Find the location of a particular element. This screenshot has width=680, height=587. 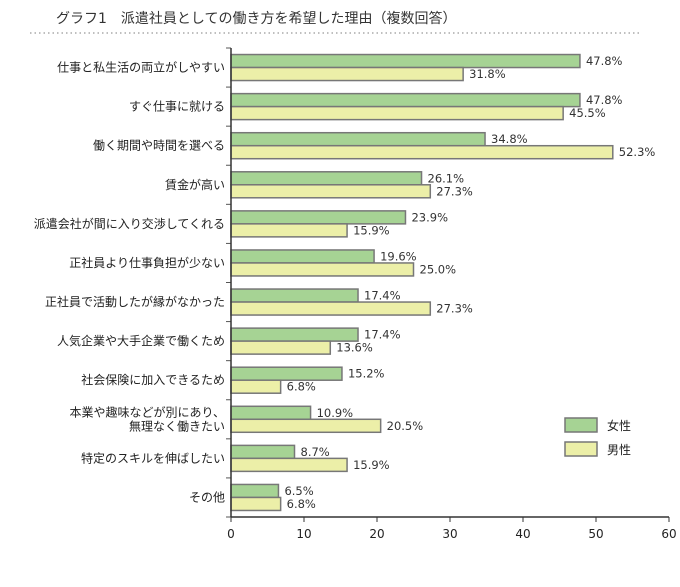

category-label: 派遣会社が間に入り交渉してくれる is located at coordinates (129, 223).